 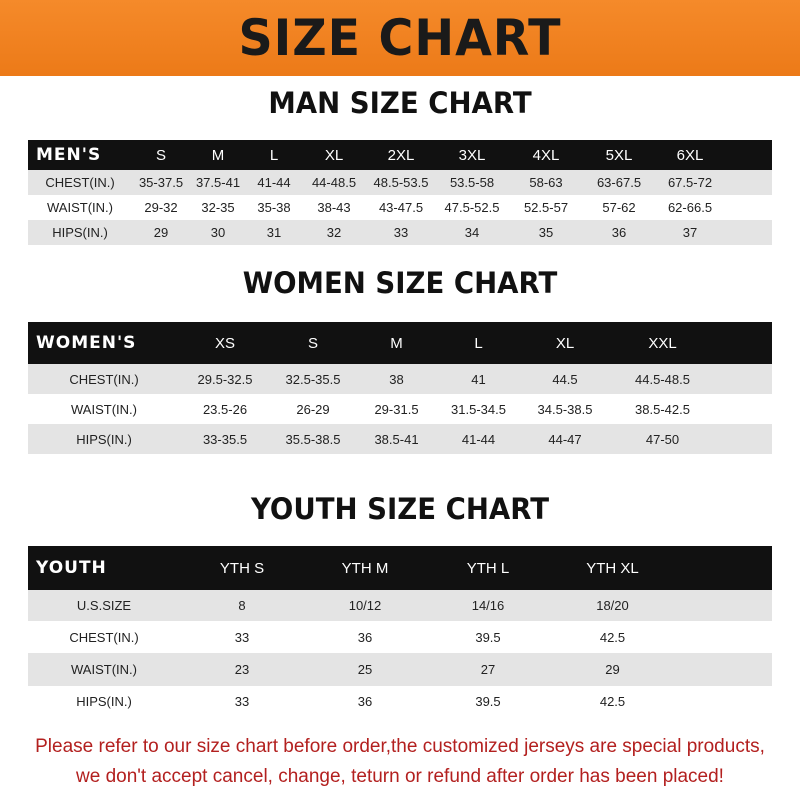 I want to click on cell: 31, so click(x=274, y=232).